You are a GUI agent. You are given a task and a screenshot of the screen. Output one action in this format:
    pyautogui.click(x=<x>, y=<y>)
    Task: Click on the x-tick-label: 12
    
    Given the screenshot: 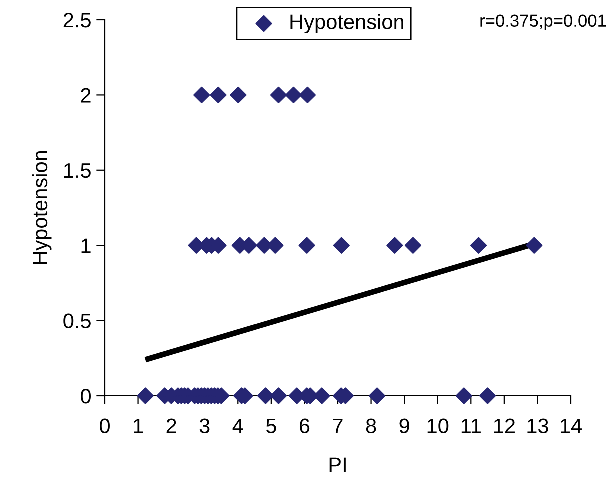 What is the action you would take?
    pyautogui.click(x=504, y=426)
    